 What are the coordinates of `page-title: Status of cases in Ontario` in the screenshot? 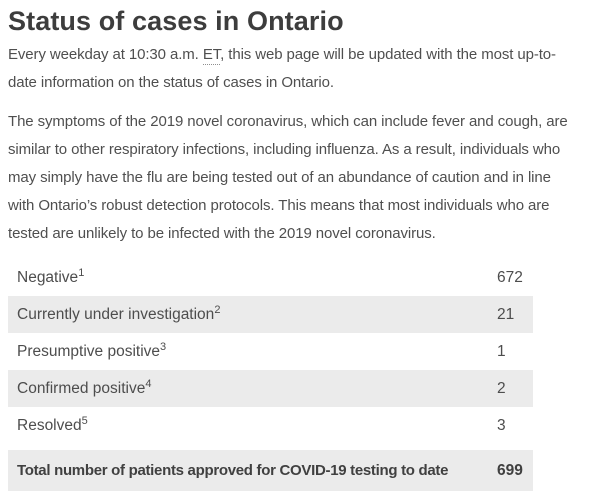 It's located at (176, 21).